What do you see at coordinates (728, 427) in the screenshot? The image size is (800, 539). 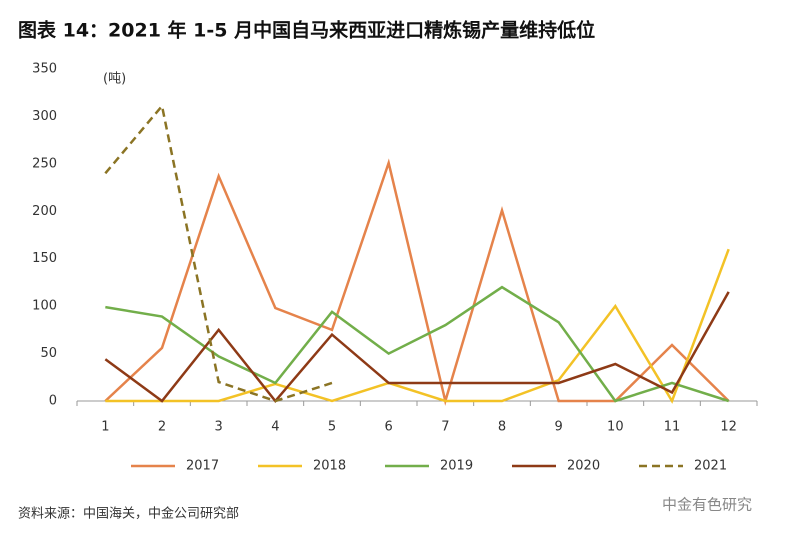 I see `x-tick-label: 12` at bounding box center [728, 427].